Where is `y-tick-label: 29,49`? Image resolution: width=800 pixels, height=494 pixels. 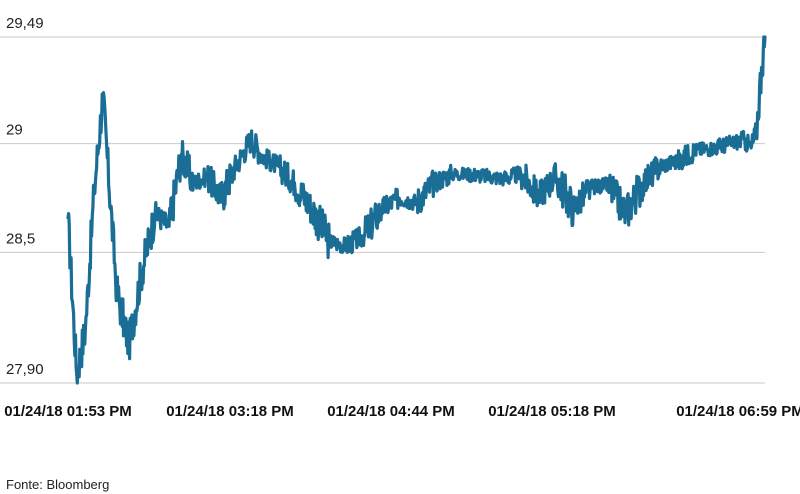
y-tick-label: 29,49 is located at coordinates (25, 23).